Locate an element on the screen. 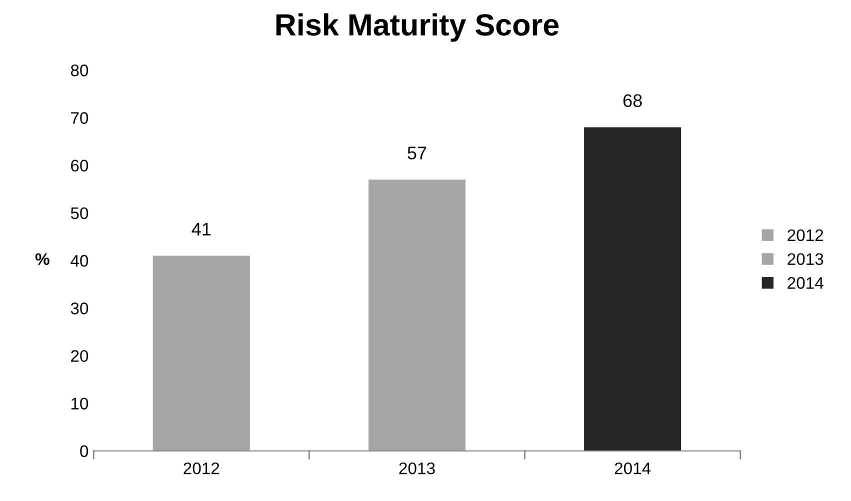  y-tick-label: 60 is located at coordinates (79, 166).